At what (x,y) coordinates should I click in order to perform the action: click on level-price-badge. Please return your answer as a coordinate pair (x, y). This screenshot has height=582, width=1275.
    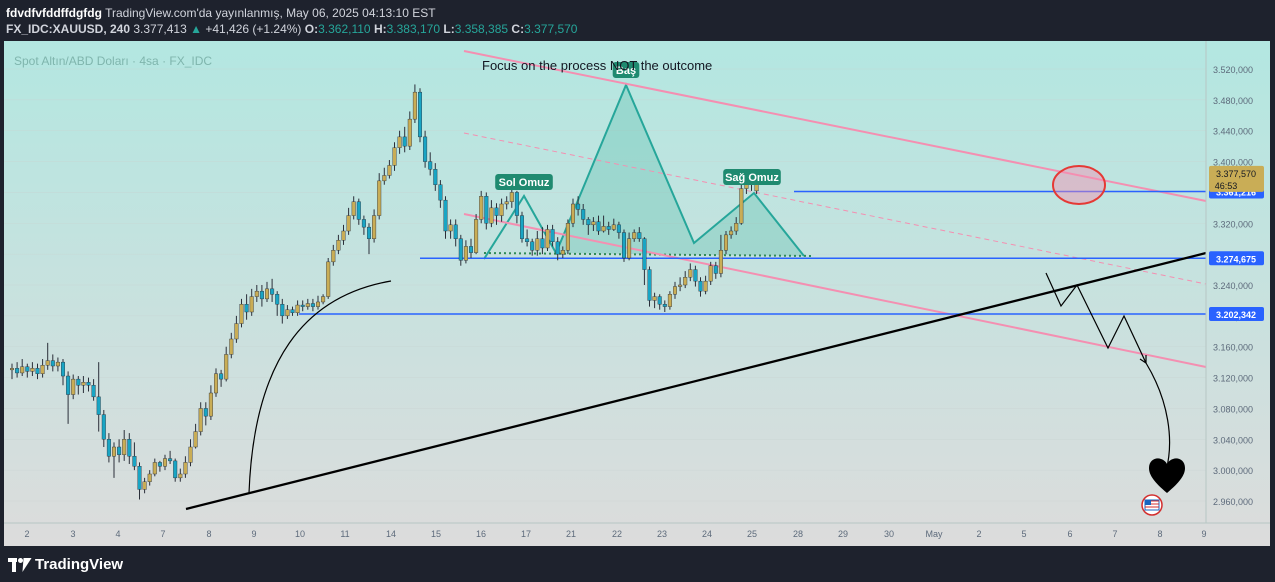
    Looking at the image, I should click on (1236, 314).